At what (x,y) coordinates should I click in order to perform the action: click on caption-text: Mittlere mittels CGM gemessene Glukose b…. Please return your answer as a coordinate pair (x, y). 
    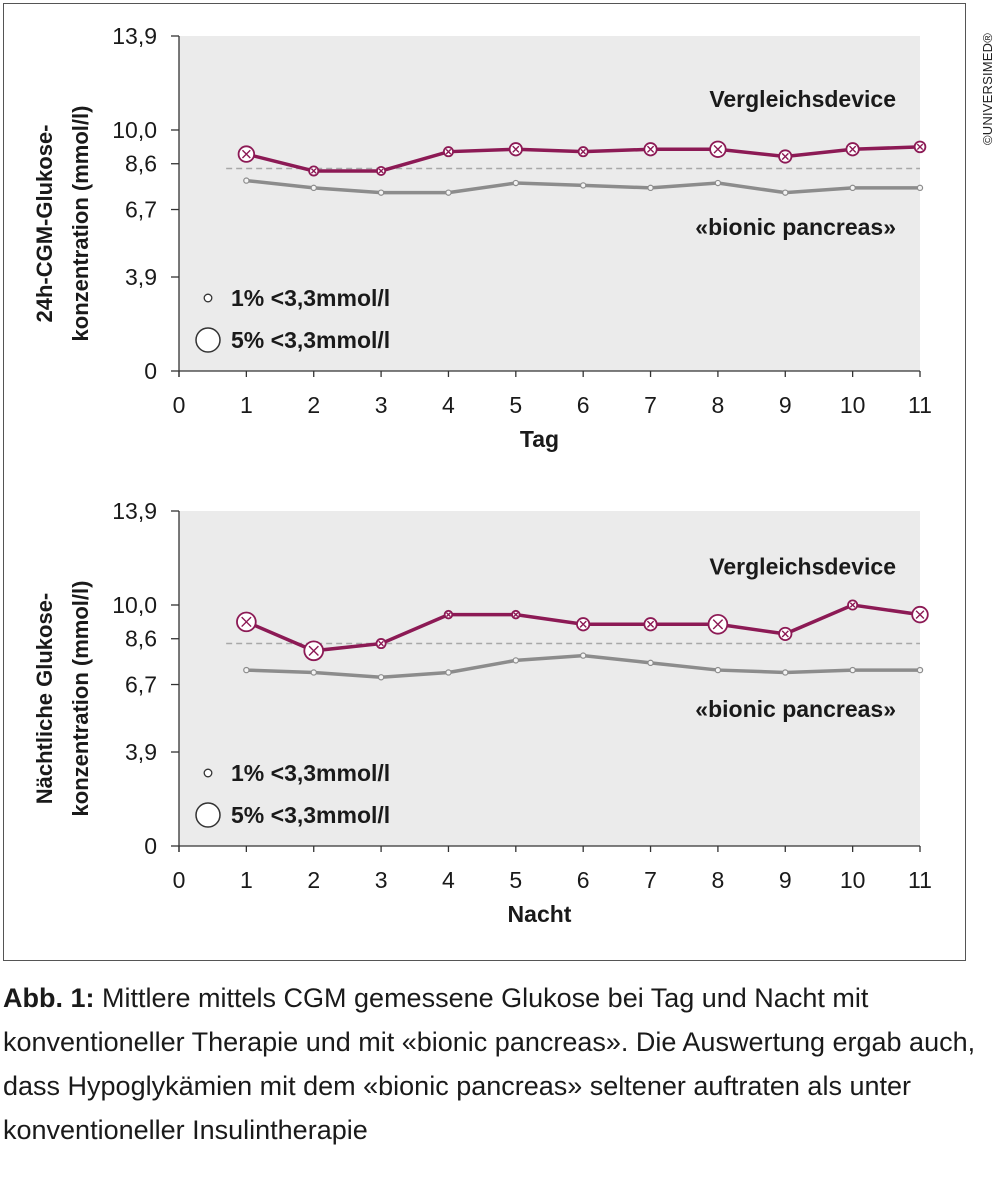
    Looking at the image, I should click on (489, 1064).